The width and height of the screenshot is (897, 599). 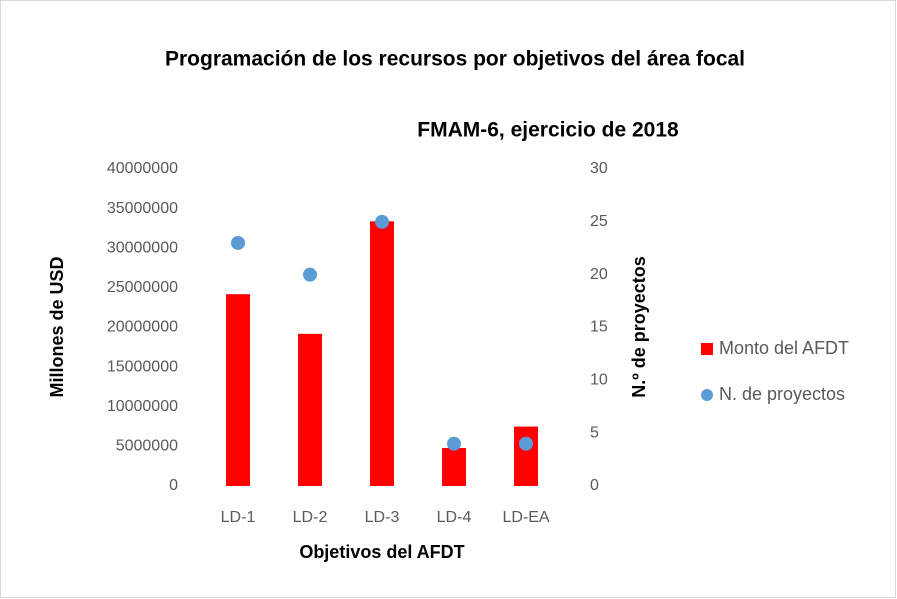 I want to click on y-tick-label: 5000000, so click(x=147, y=446).